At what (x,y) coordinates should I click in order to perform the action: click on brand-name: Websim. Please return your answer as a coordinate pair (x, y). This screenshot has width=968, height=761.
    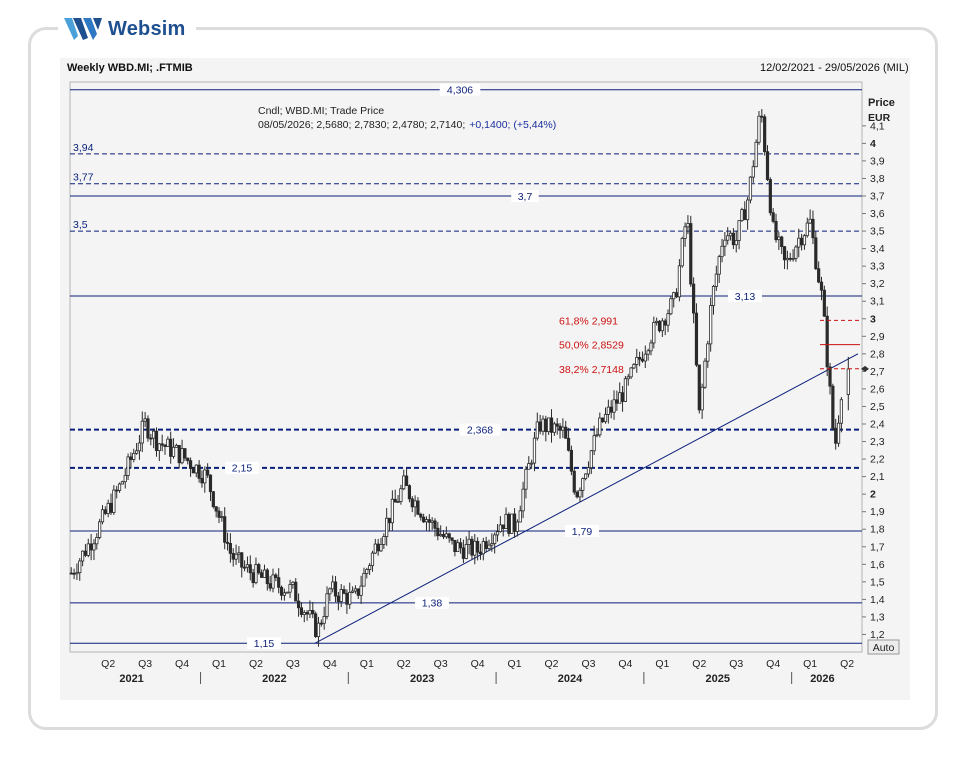
    Looking at the image, I should click on (147, 28).